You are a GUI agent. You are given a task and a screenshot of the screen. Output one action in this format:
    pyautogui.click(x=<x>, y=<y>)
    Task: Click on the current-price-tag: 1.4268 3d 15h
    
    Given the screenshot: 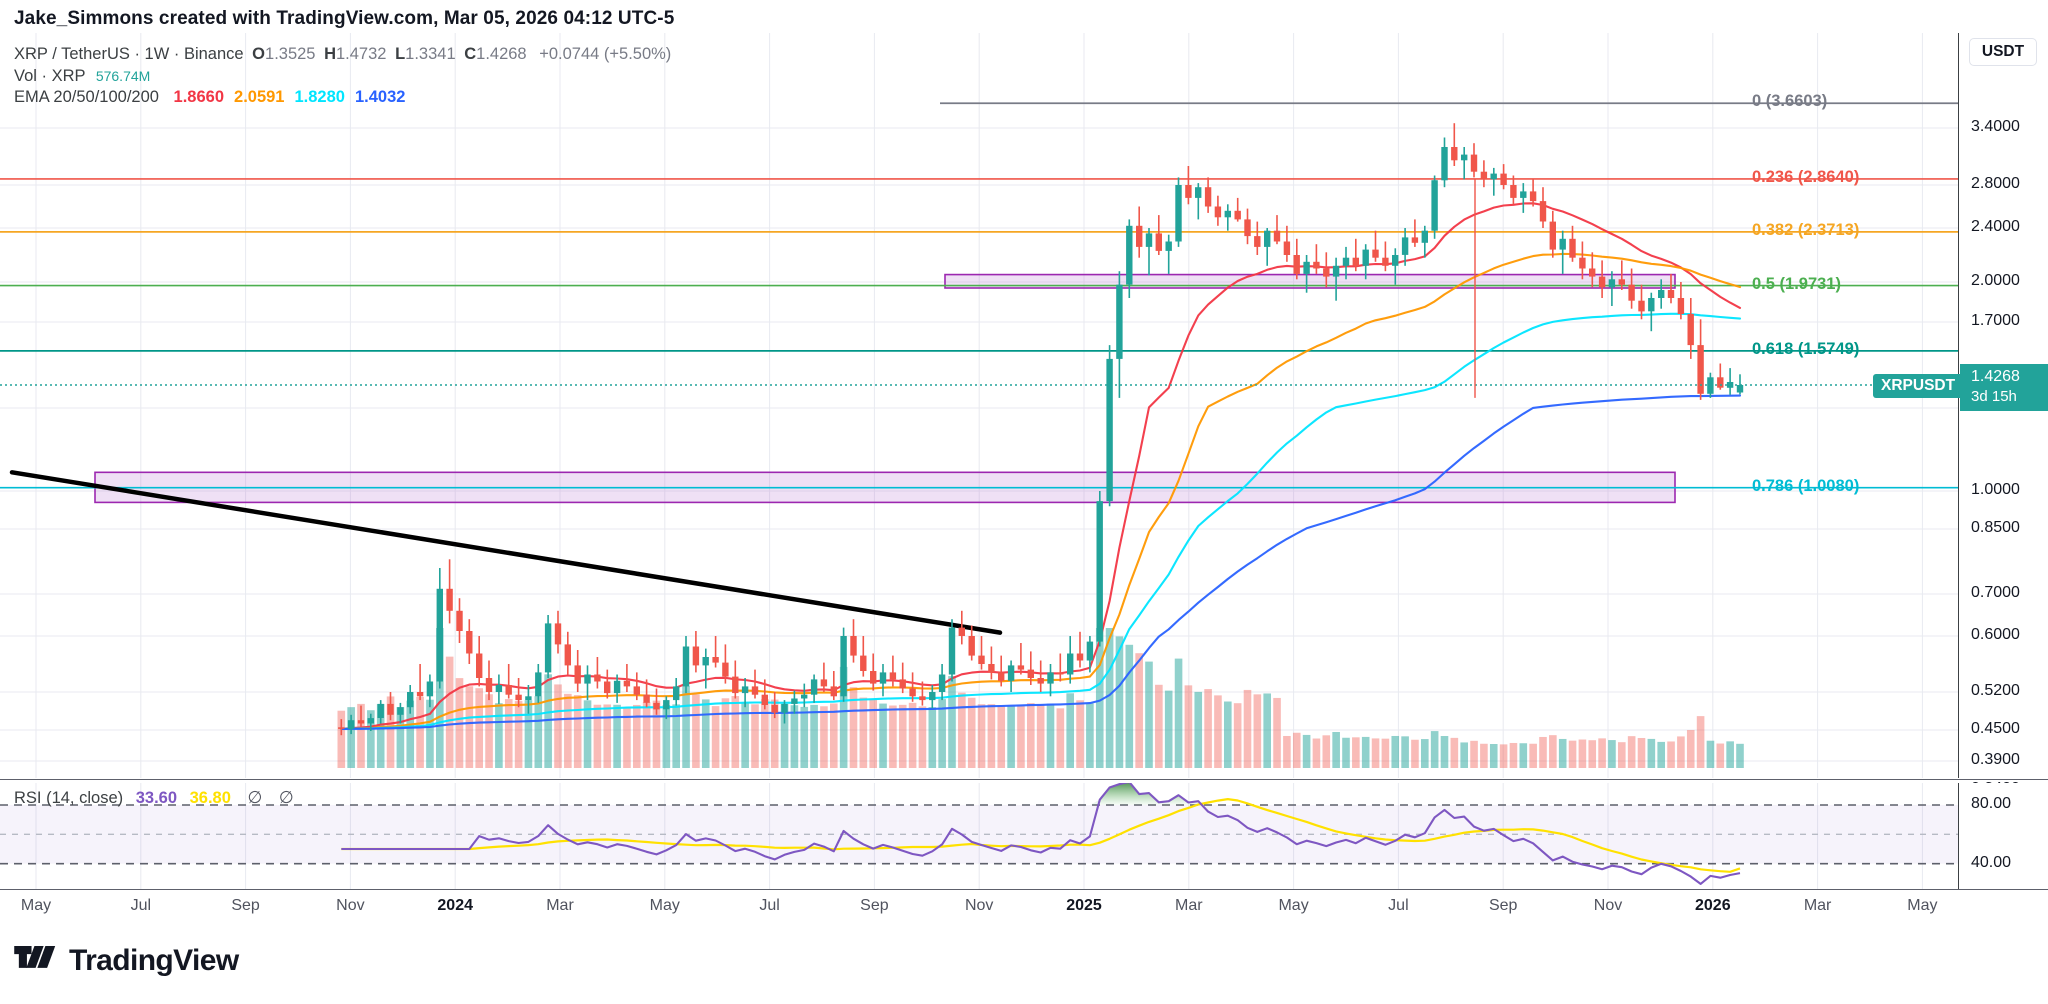 What is the action you would take?
    pyautogui.click(x=2004, y=387)
    